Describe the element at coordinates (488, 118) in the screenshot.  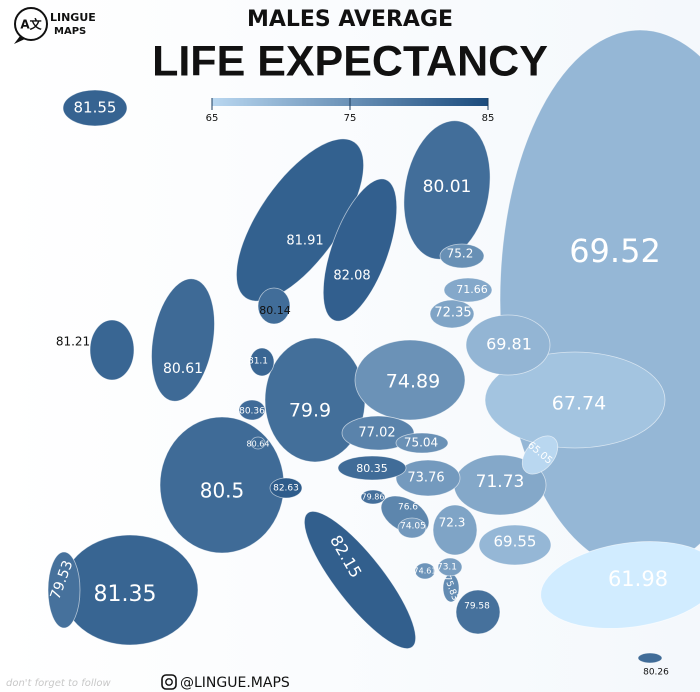
I see `legend-tick-label: 85` at that location.